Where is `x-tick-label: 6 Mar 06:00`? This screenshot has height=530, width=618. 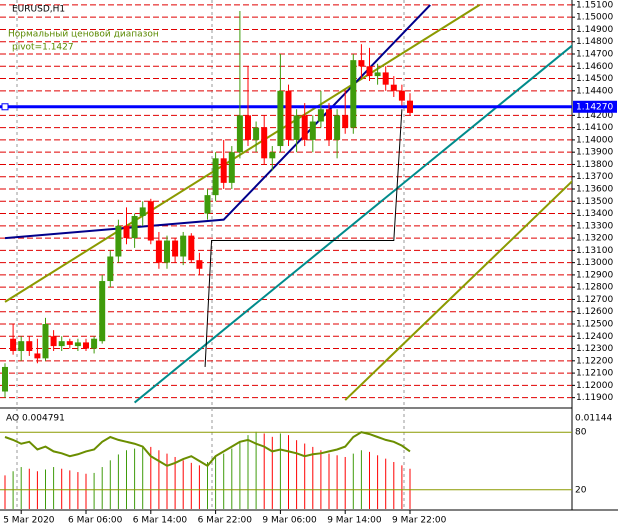
x-tick-label: 6 Mar 06:00 is located at coordinates (95, 521).